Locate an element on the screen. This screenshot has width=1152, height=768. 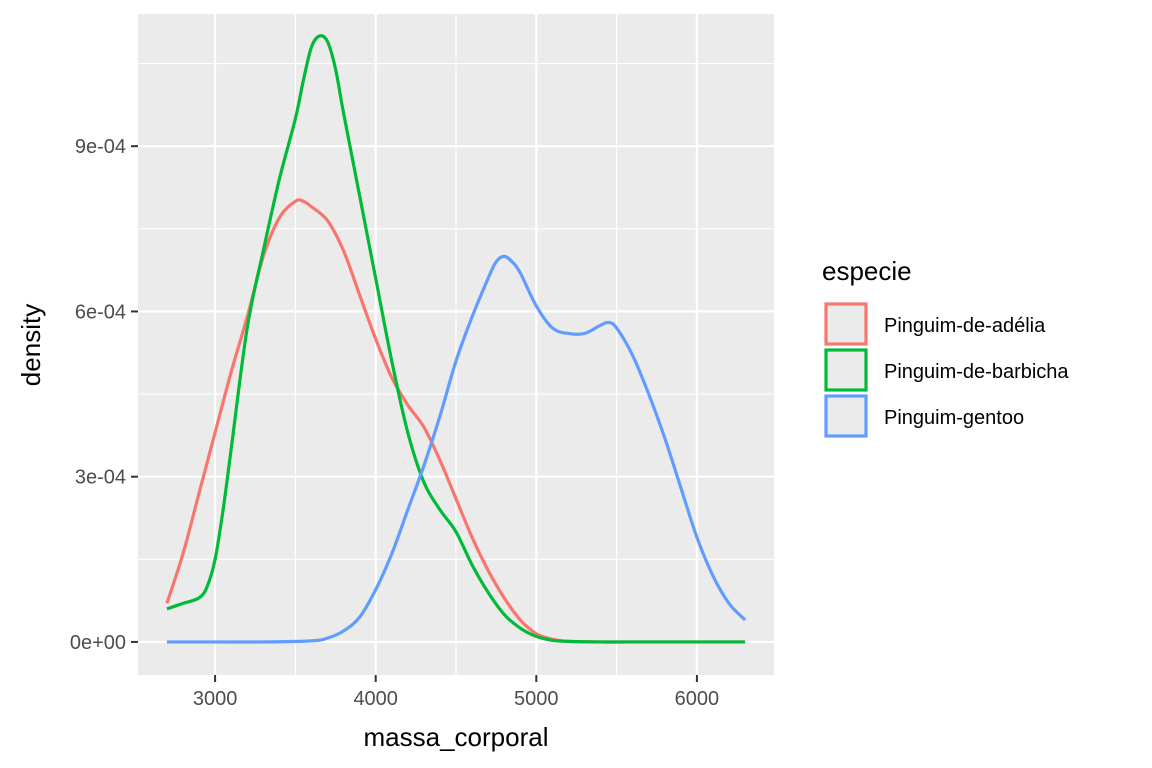
x-axis: 3000 4000 5000 6000 is located at coordinates (456, 692).